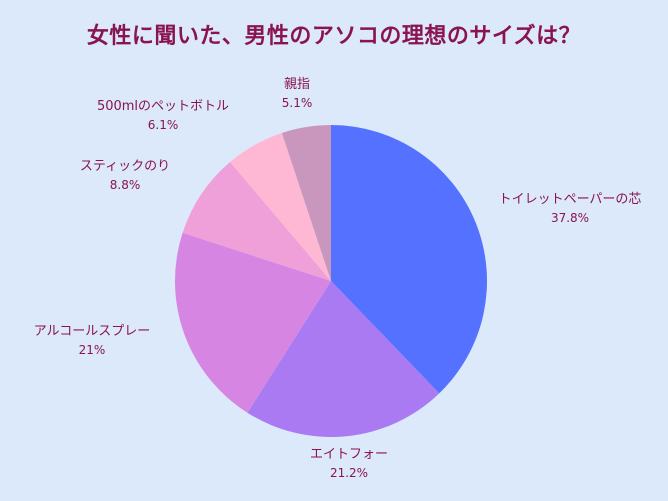 The width and height of the screenshot is (668, 501). Describe the element at coordinates (163, 125) in the screenshot. I see `slice-value-pet-bottle: 6.1%` at that location.